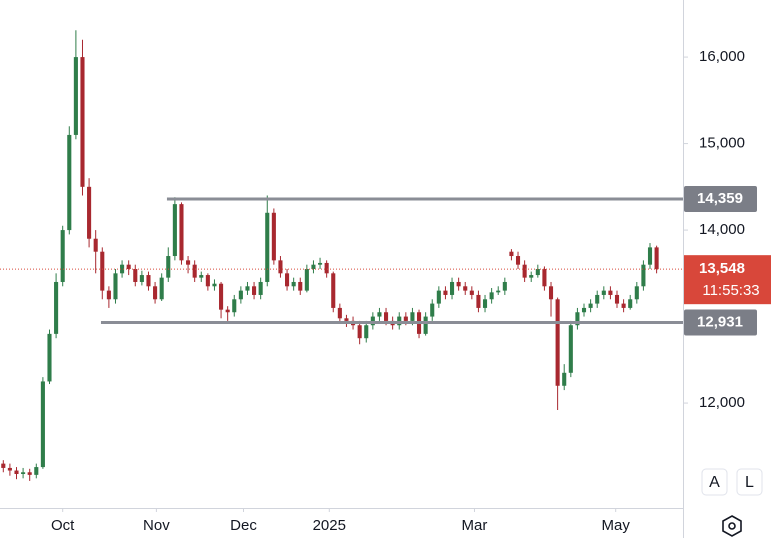 This screenshot has height=538, width=771. I want to click on x-tick-label: Dec, so click(243, 525).